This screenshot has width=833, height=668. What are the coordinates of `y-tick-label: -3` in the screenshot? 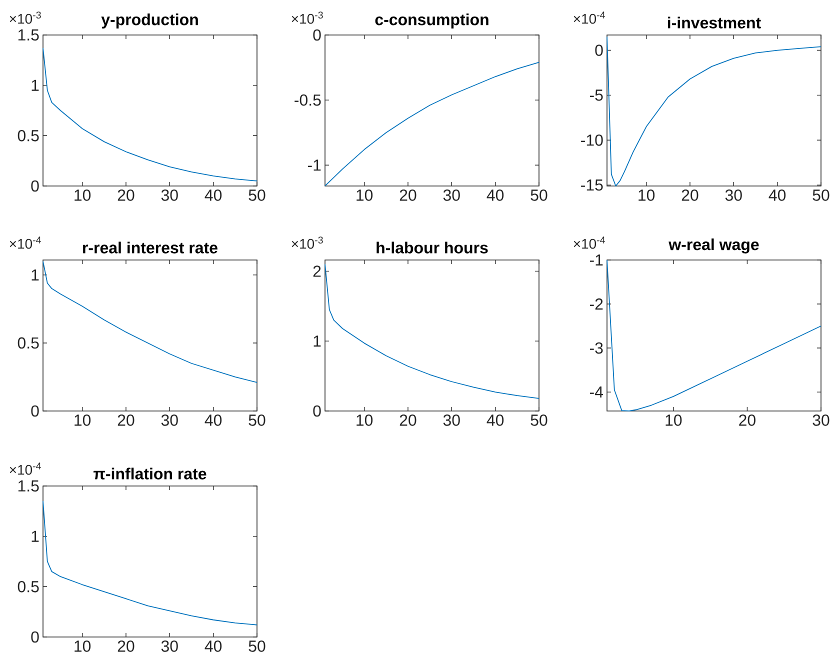 It's located at (596, 348).